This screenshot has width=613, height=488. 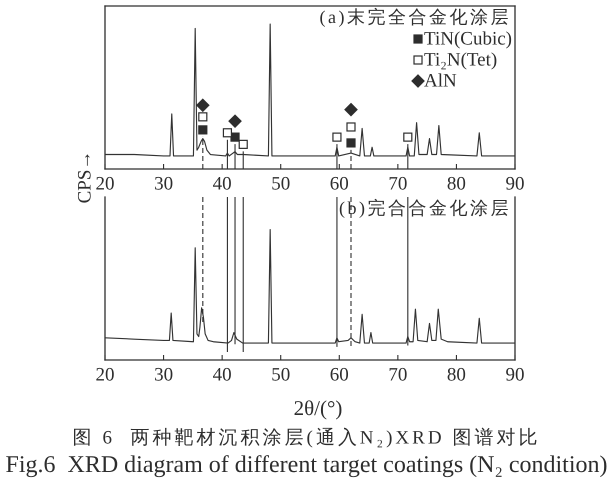 What do you see at coordinates (415, 17) in the screenshot?
I see `chart-title: (a)末完全合金化涂层` at bounding box center [415, 17].